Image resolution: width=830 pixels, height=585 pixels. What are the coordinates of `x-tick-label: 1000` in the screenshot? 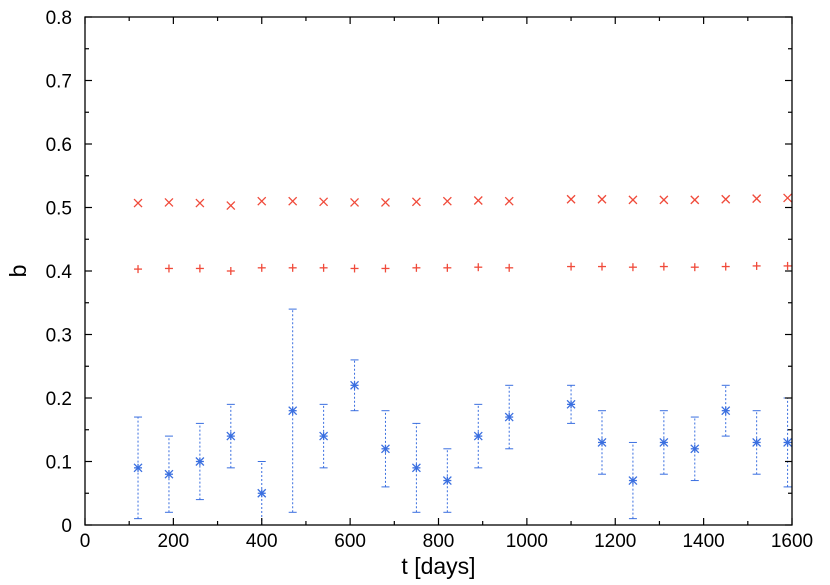 It's located at (527, 541).